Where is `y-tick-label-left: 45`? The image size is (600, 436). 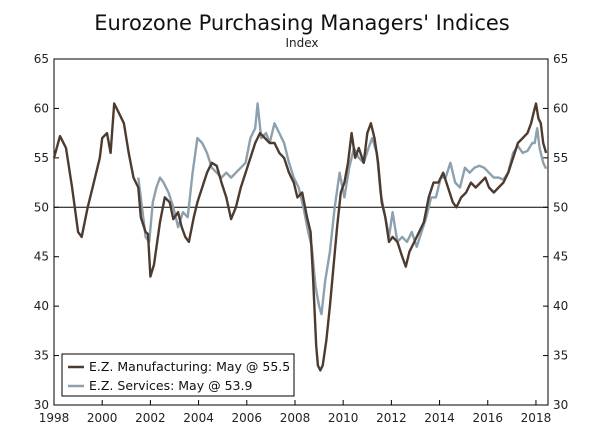 y-tick-label-left: 45 is located at coordinates (41, 257).